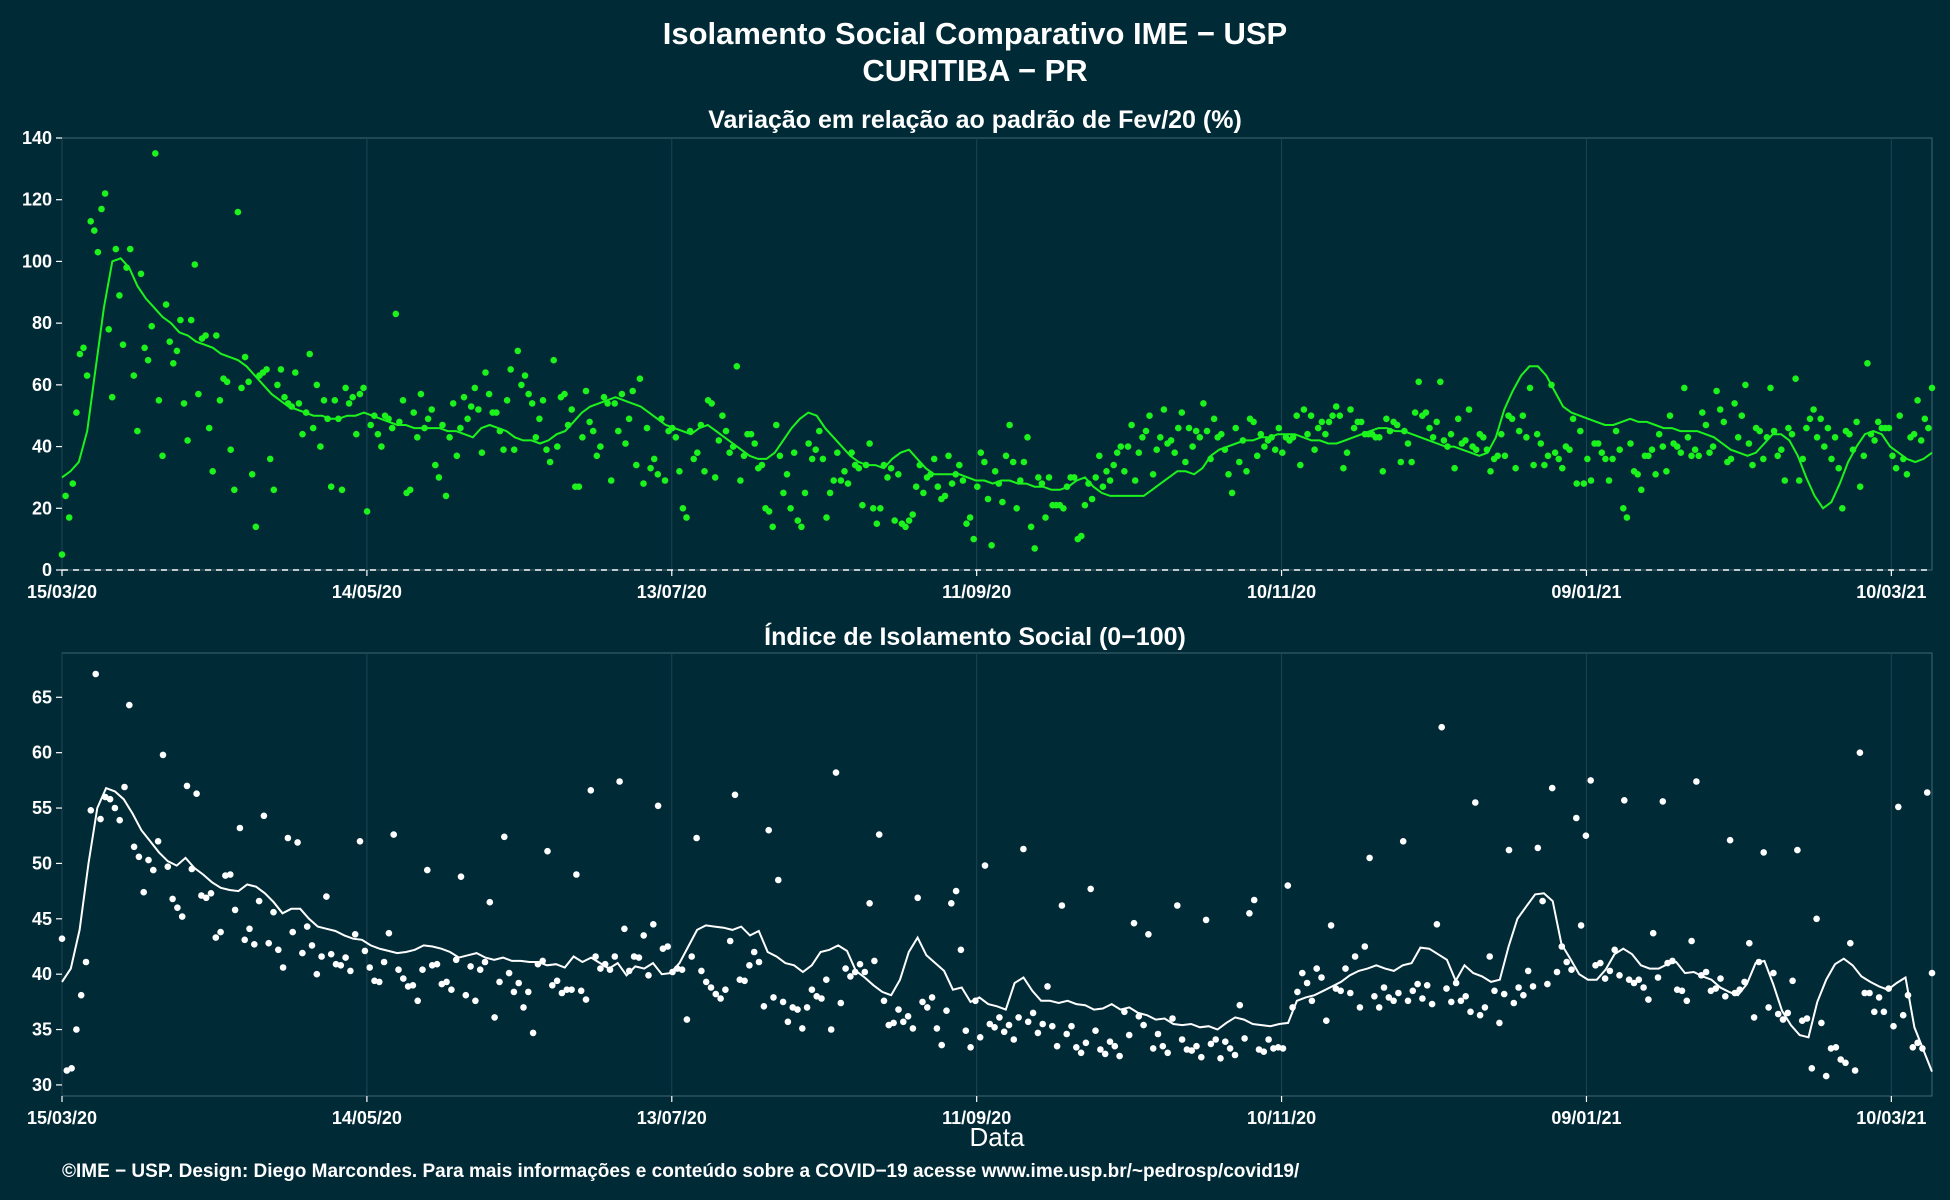 This screenshot has width=1950, height=1200. What do you see at coordinates (37, 138) in the screenshot?
I see `y-tick-label: 140` at bounding box center [37, 138].